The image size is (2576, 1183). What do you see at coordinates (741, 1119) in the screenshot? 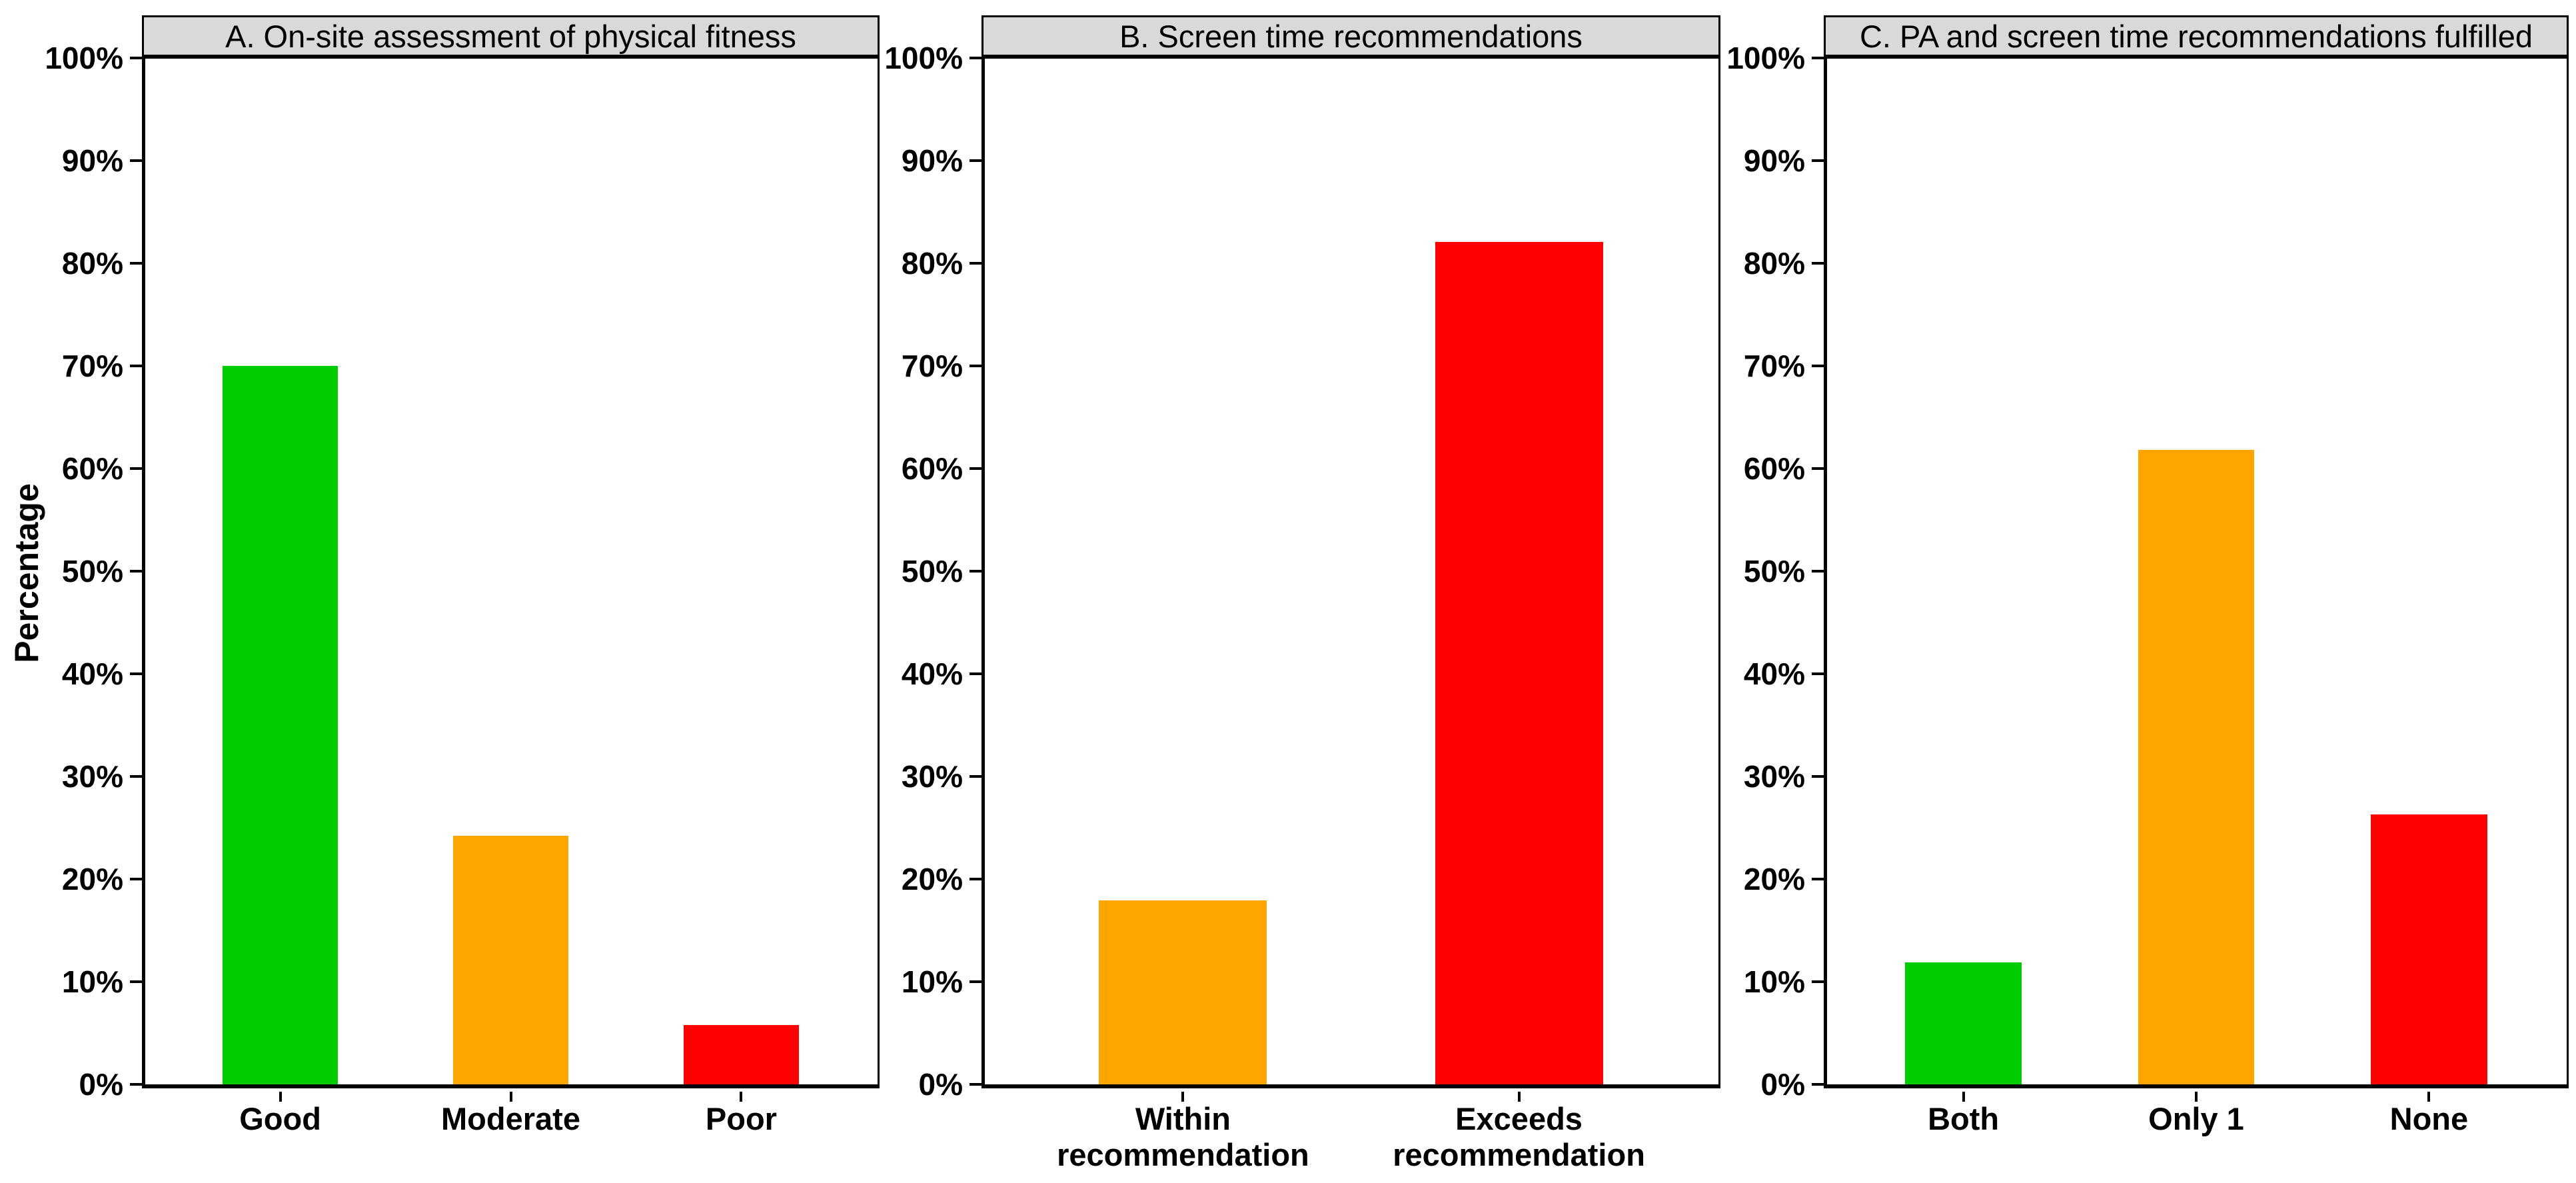
I see `x-category-label: Poor` at bounding box center [741, 1119].